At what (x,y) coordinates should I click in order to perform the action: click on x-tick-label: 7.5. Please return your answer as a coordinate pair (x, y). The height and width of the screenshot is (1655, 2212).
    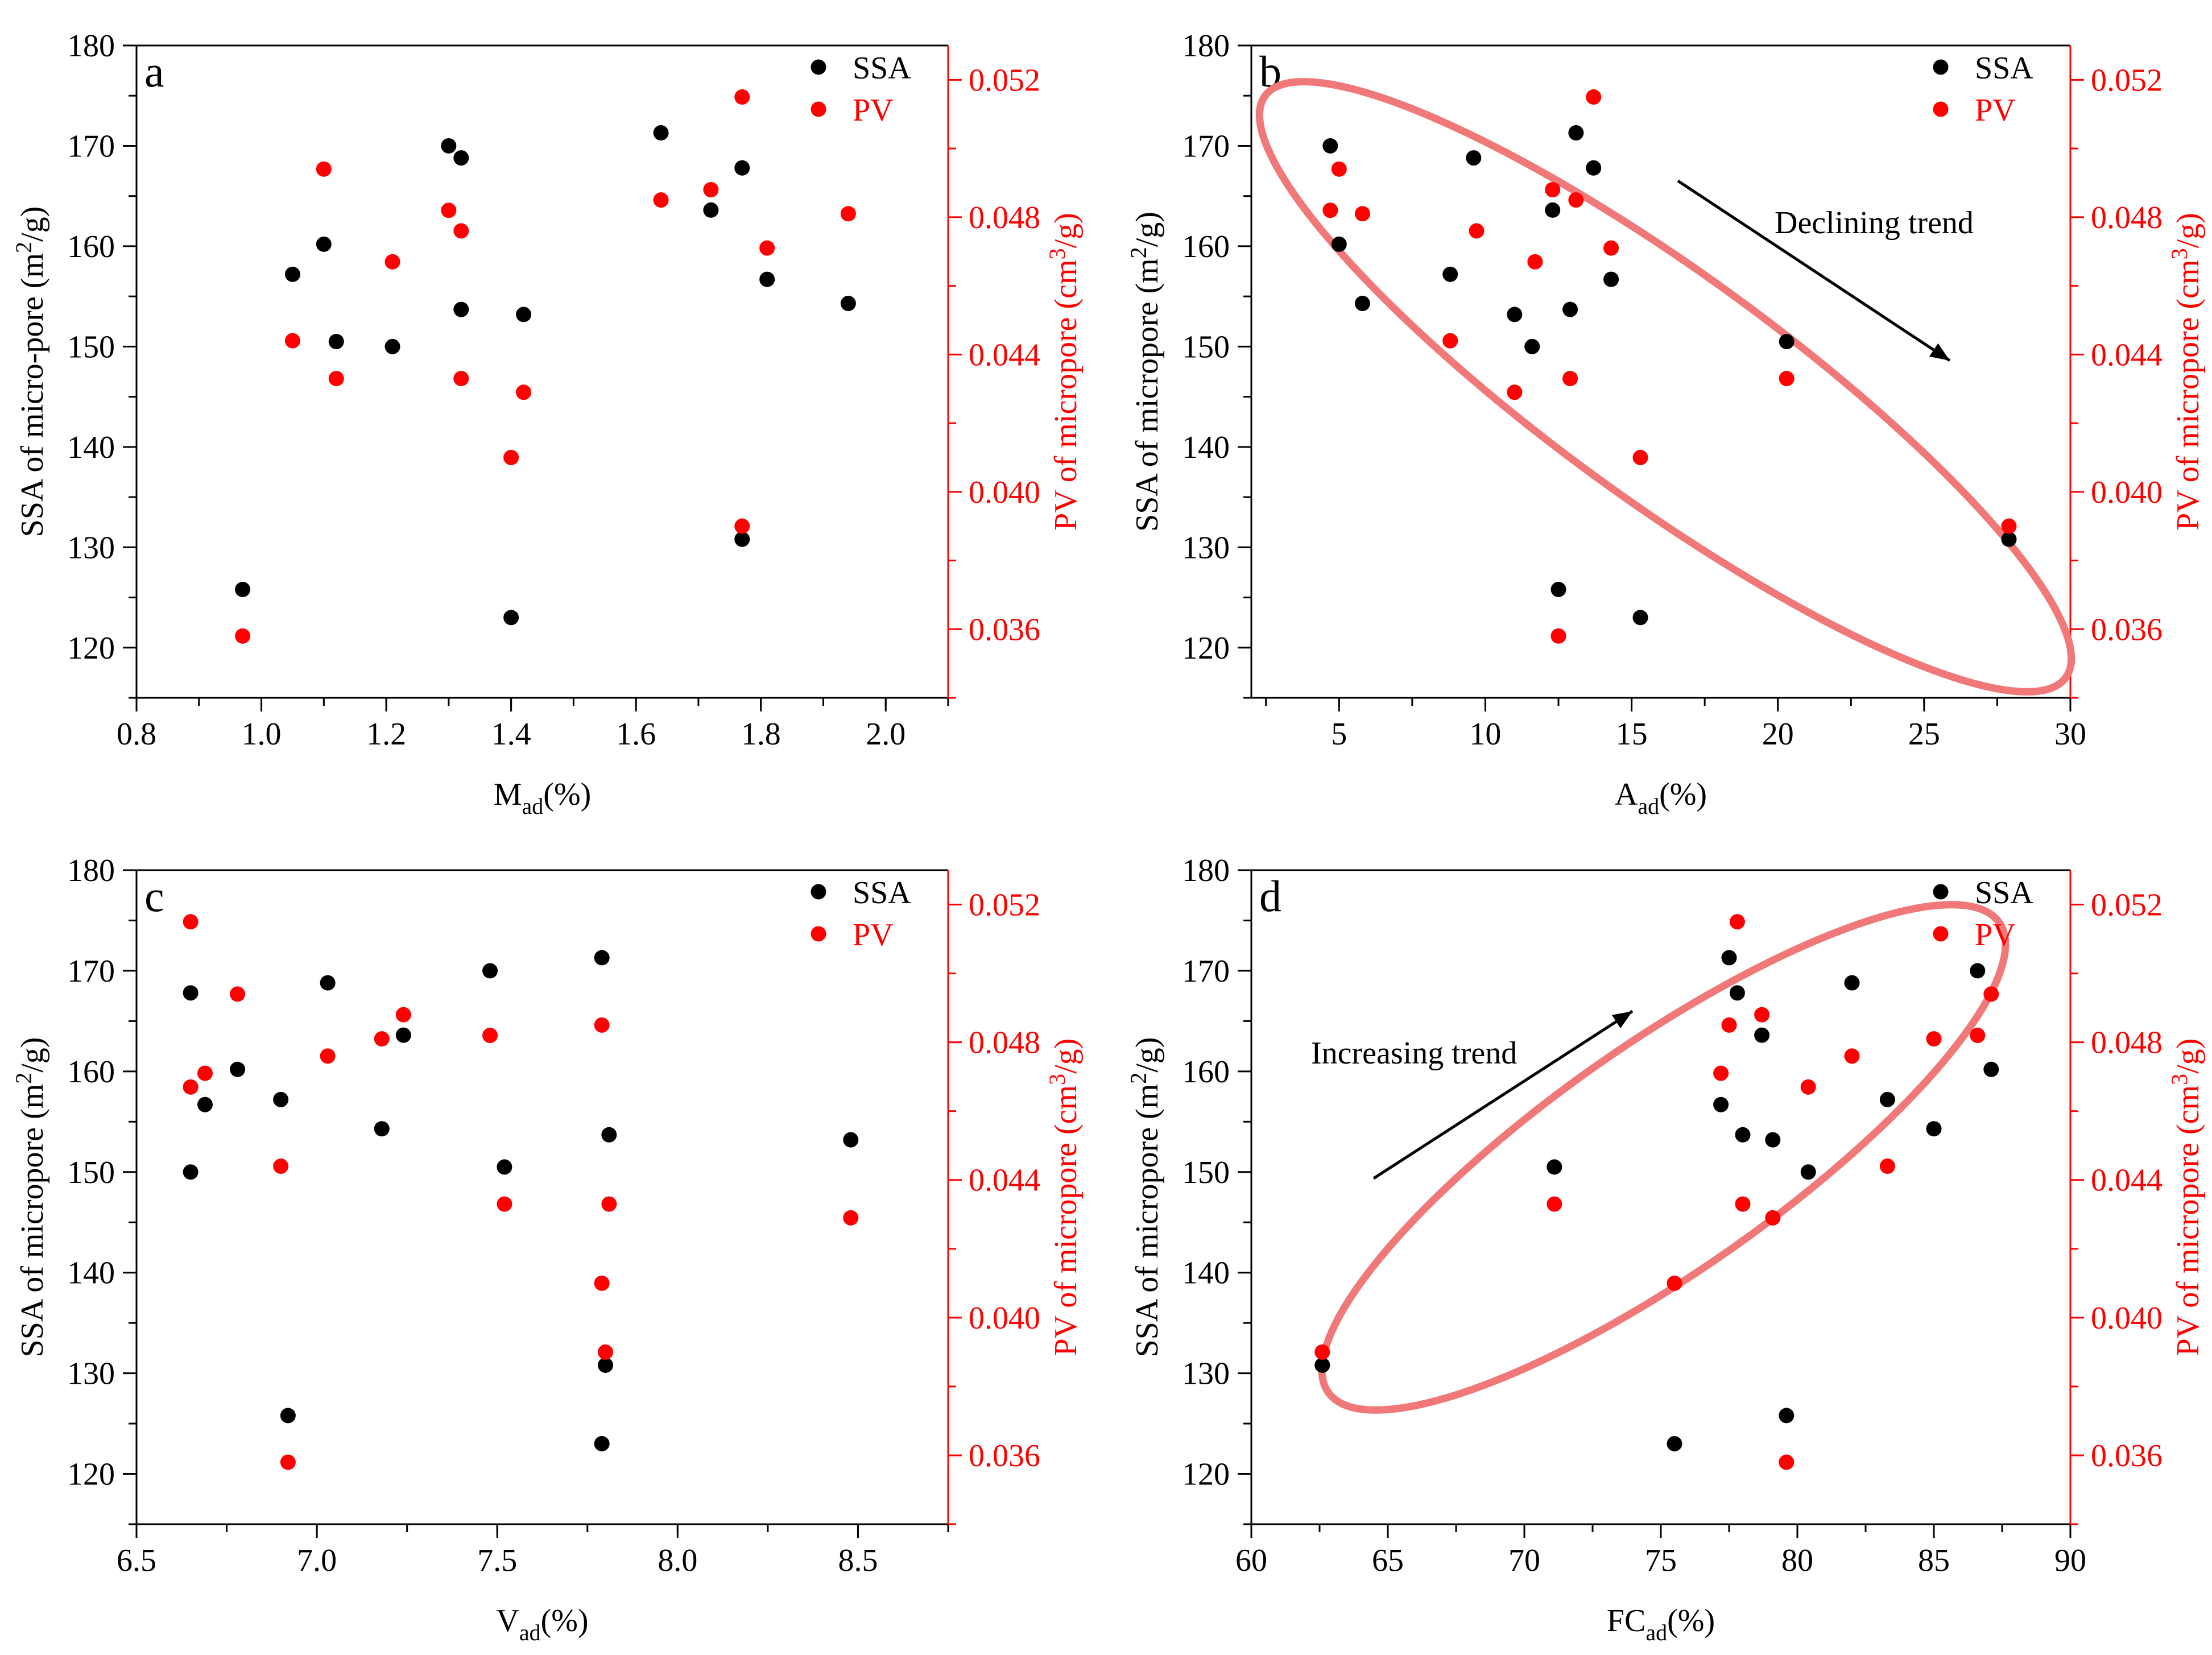
    Looking at the image, I should click on (497, 1560).